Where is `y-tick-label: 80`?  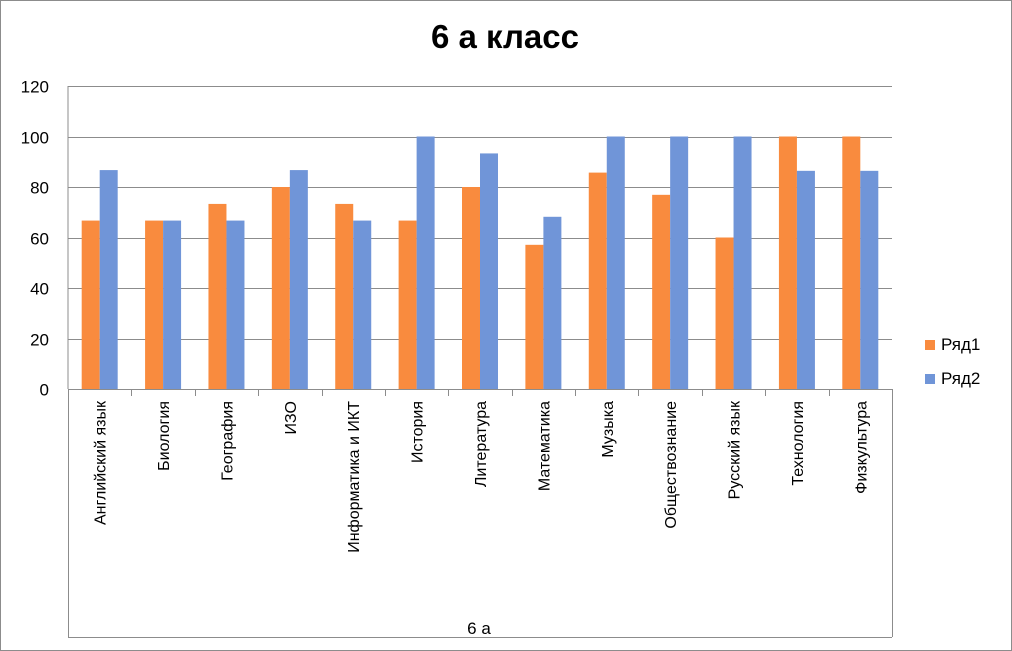
y-tick-label: 80 is located at coordinates (39, 188).